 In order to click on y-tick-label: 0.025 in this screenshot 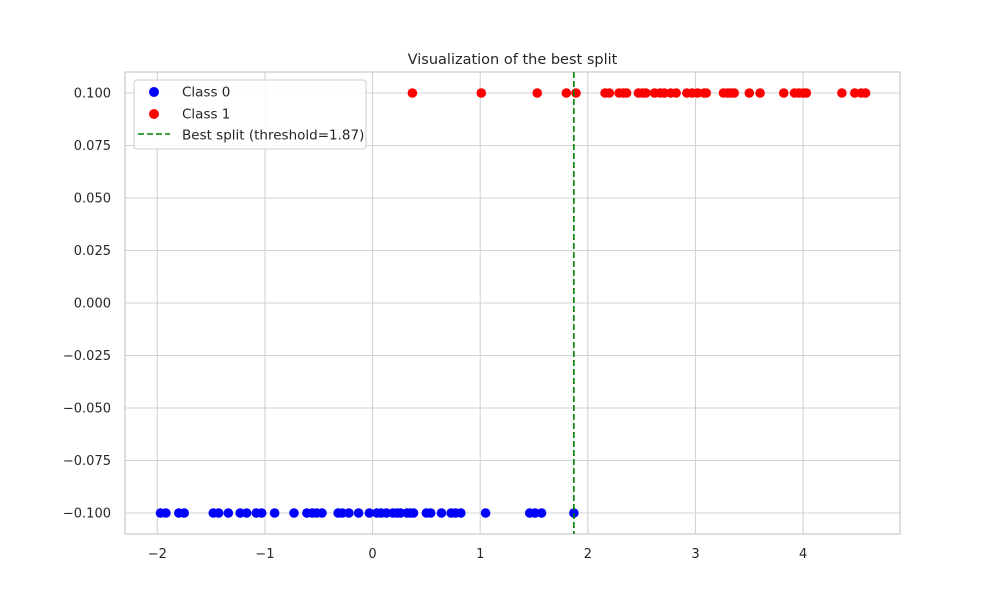, I will do `click(92, 251)`.